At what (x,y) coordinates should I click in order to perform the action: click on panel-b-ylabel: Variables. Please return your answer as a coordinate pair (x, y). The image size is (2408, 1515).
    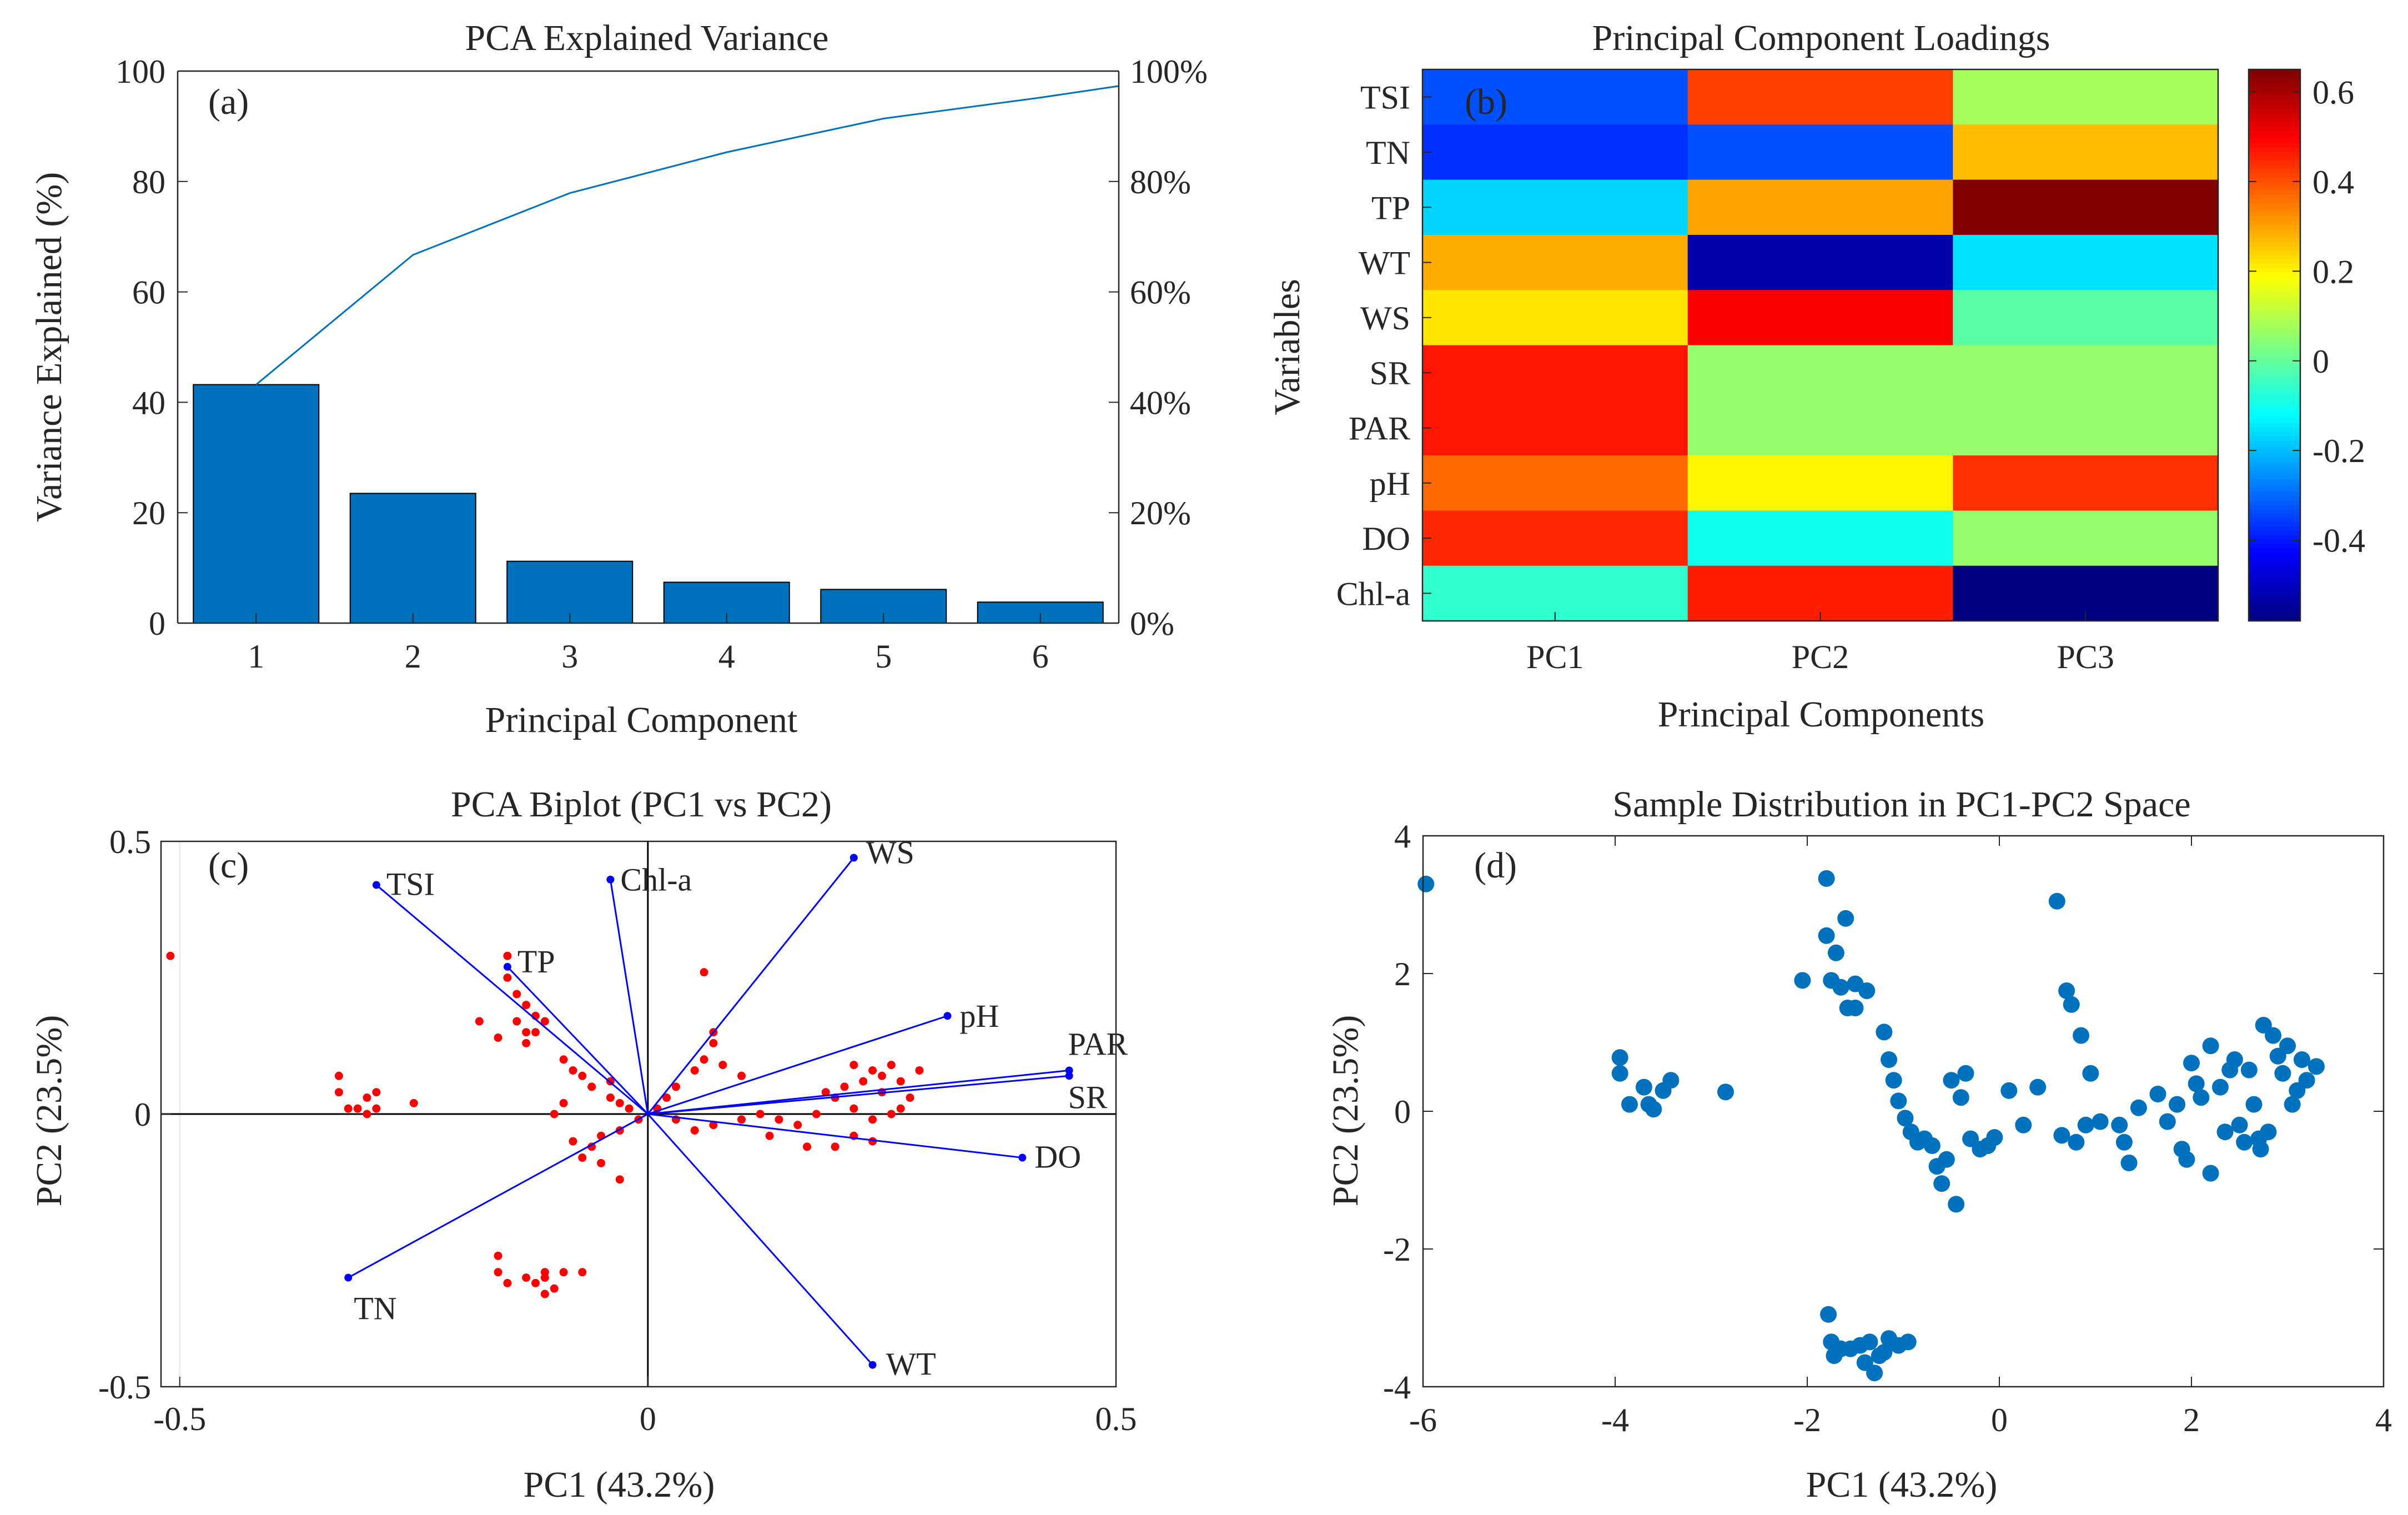
    Looking at the image, I should click on (1287, 347).